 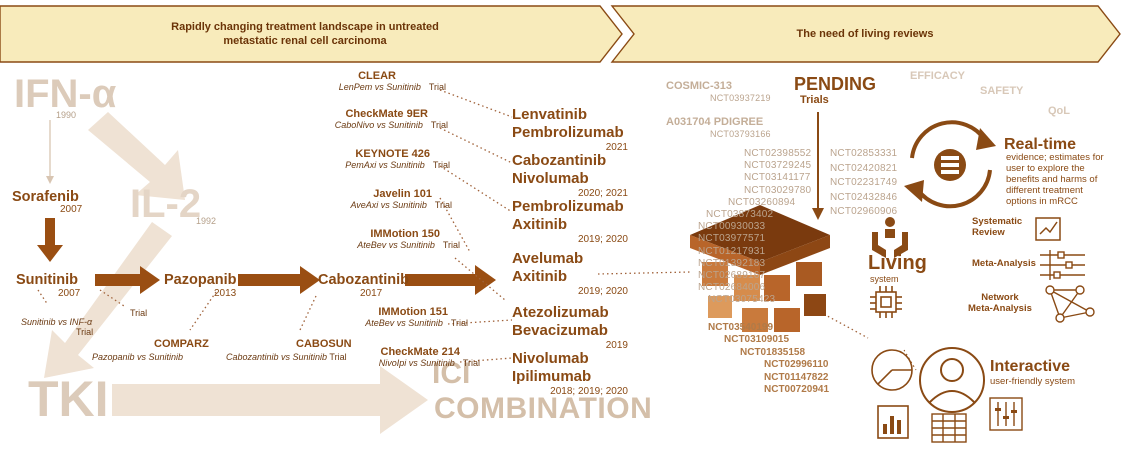 I want to click on trial-item: IMMotion 151 AteBev vs Sunitinib Trial, so click(x=406, y=317).